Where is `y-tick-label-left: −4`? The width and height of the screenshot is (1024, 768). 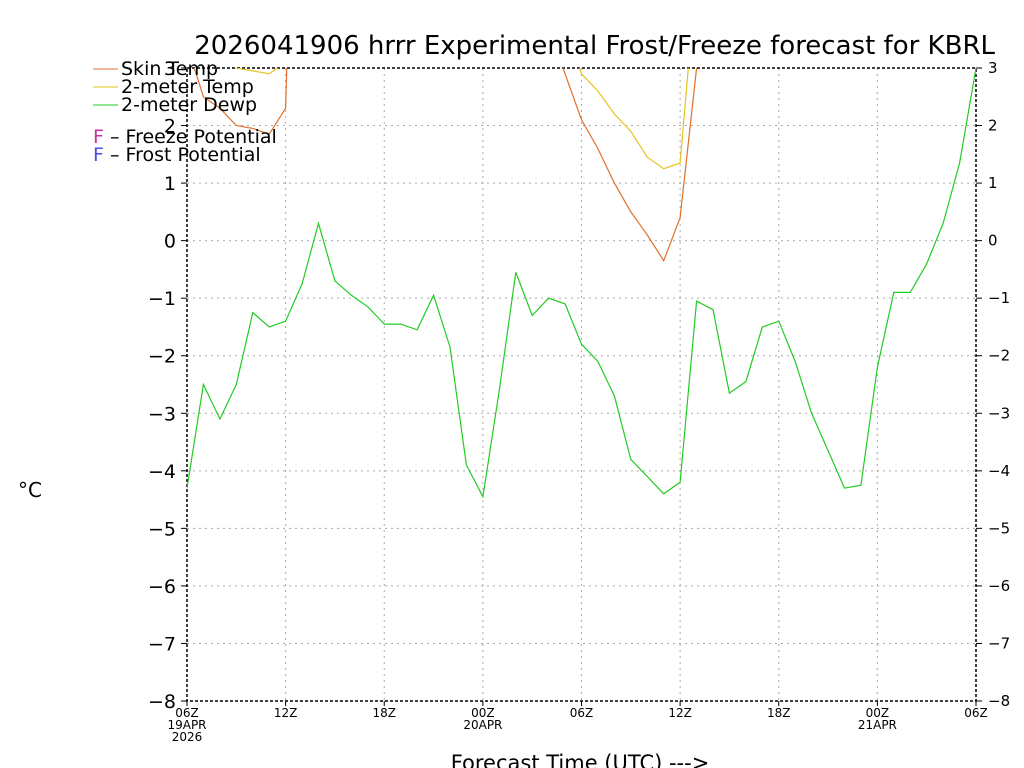
y-tick-label-left: −4 is located at coordinates (162, 472).